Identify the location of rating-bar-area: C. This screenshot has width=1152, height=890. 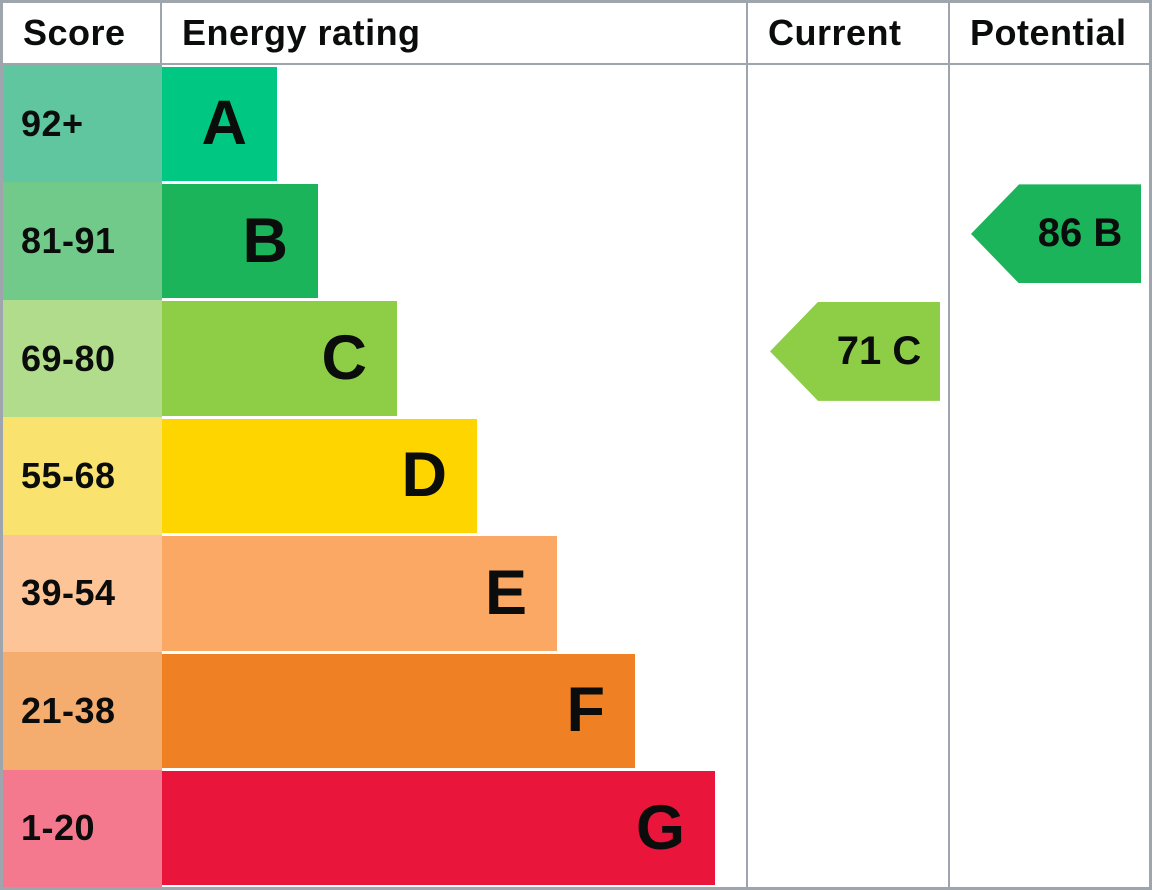
(455, 358).